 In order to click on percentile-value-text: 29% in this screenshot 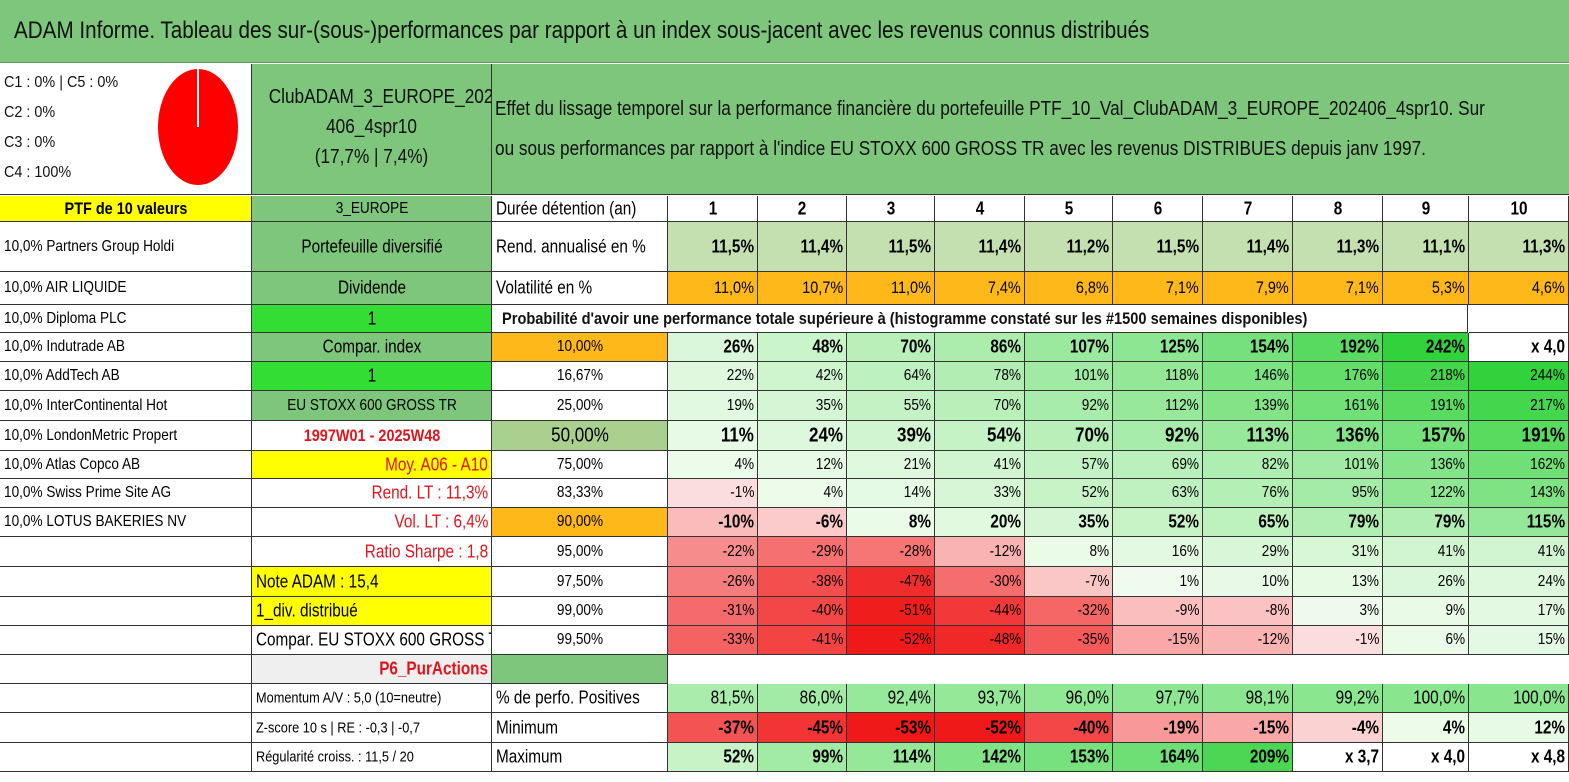, I will do `click(1275, 551)`.